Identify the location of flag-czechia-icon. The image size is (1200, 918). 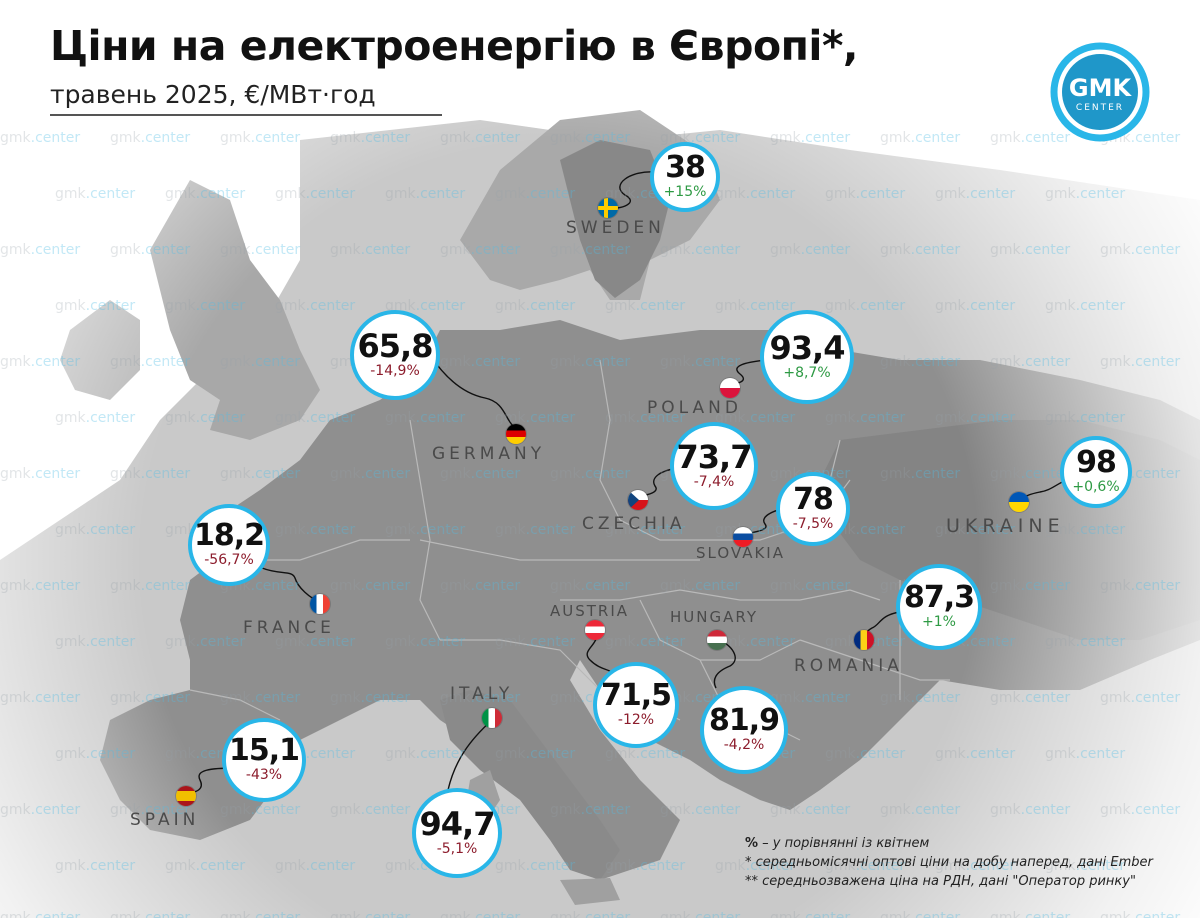
(638, 500).